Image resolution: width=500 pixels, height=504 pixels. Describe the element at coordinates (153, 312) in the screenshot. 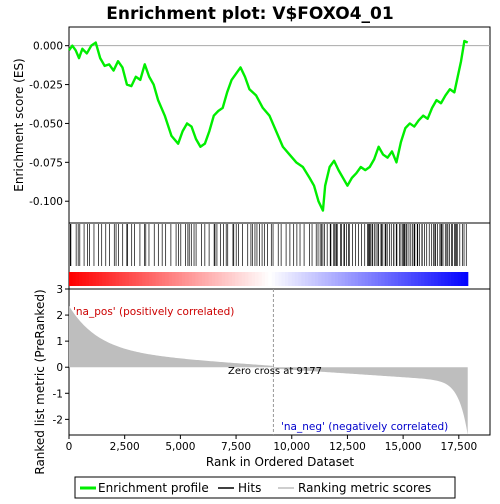

I see `pos-label: 'na_pos' (positively correlated)` at that location.